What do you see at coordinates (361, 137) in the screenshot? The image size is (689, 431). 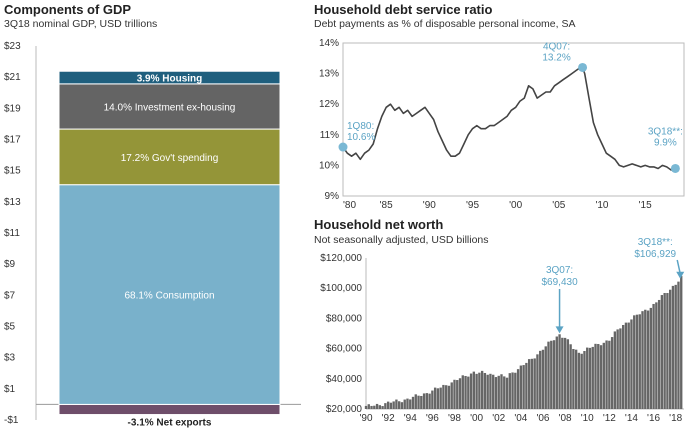 I see `debt-annotation-label: 10.6%` at bounding box center [361, 137].